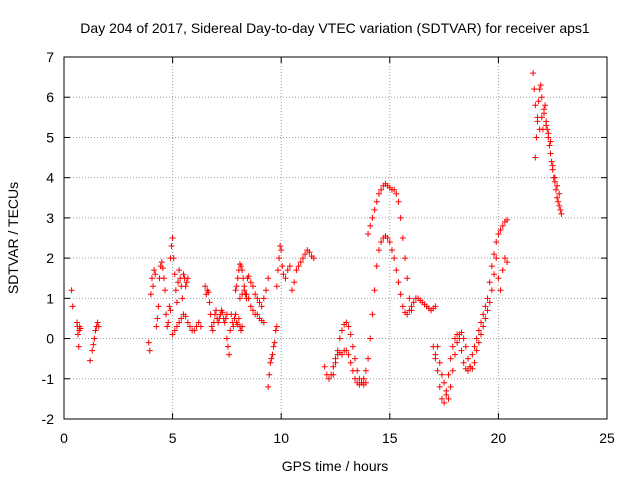 The height and width of the screenshot is (480, 640). Describe the element at coordinates (499, 438) in the screenshot. I see `x-tick-label: 20` at that location.